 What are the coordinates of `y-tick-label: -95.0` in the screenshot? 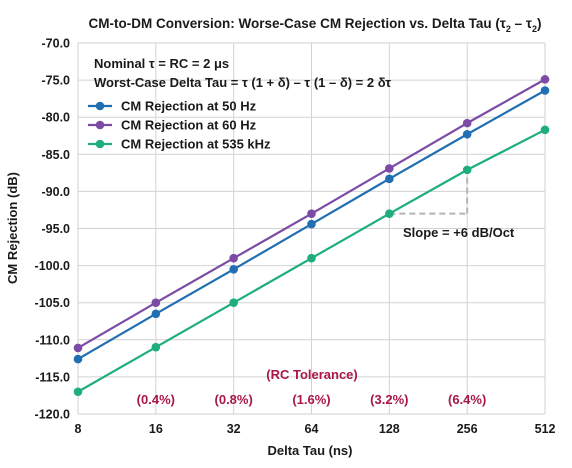 It's located at (56, 229).